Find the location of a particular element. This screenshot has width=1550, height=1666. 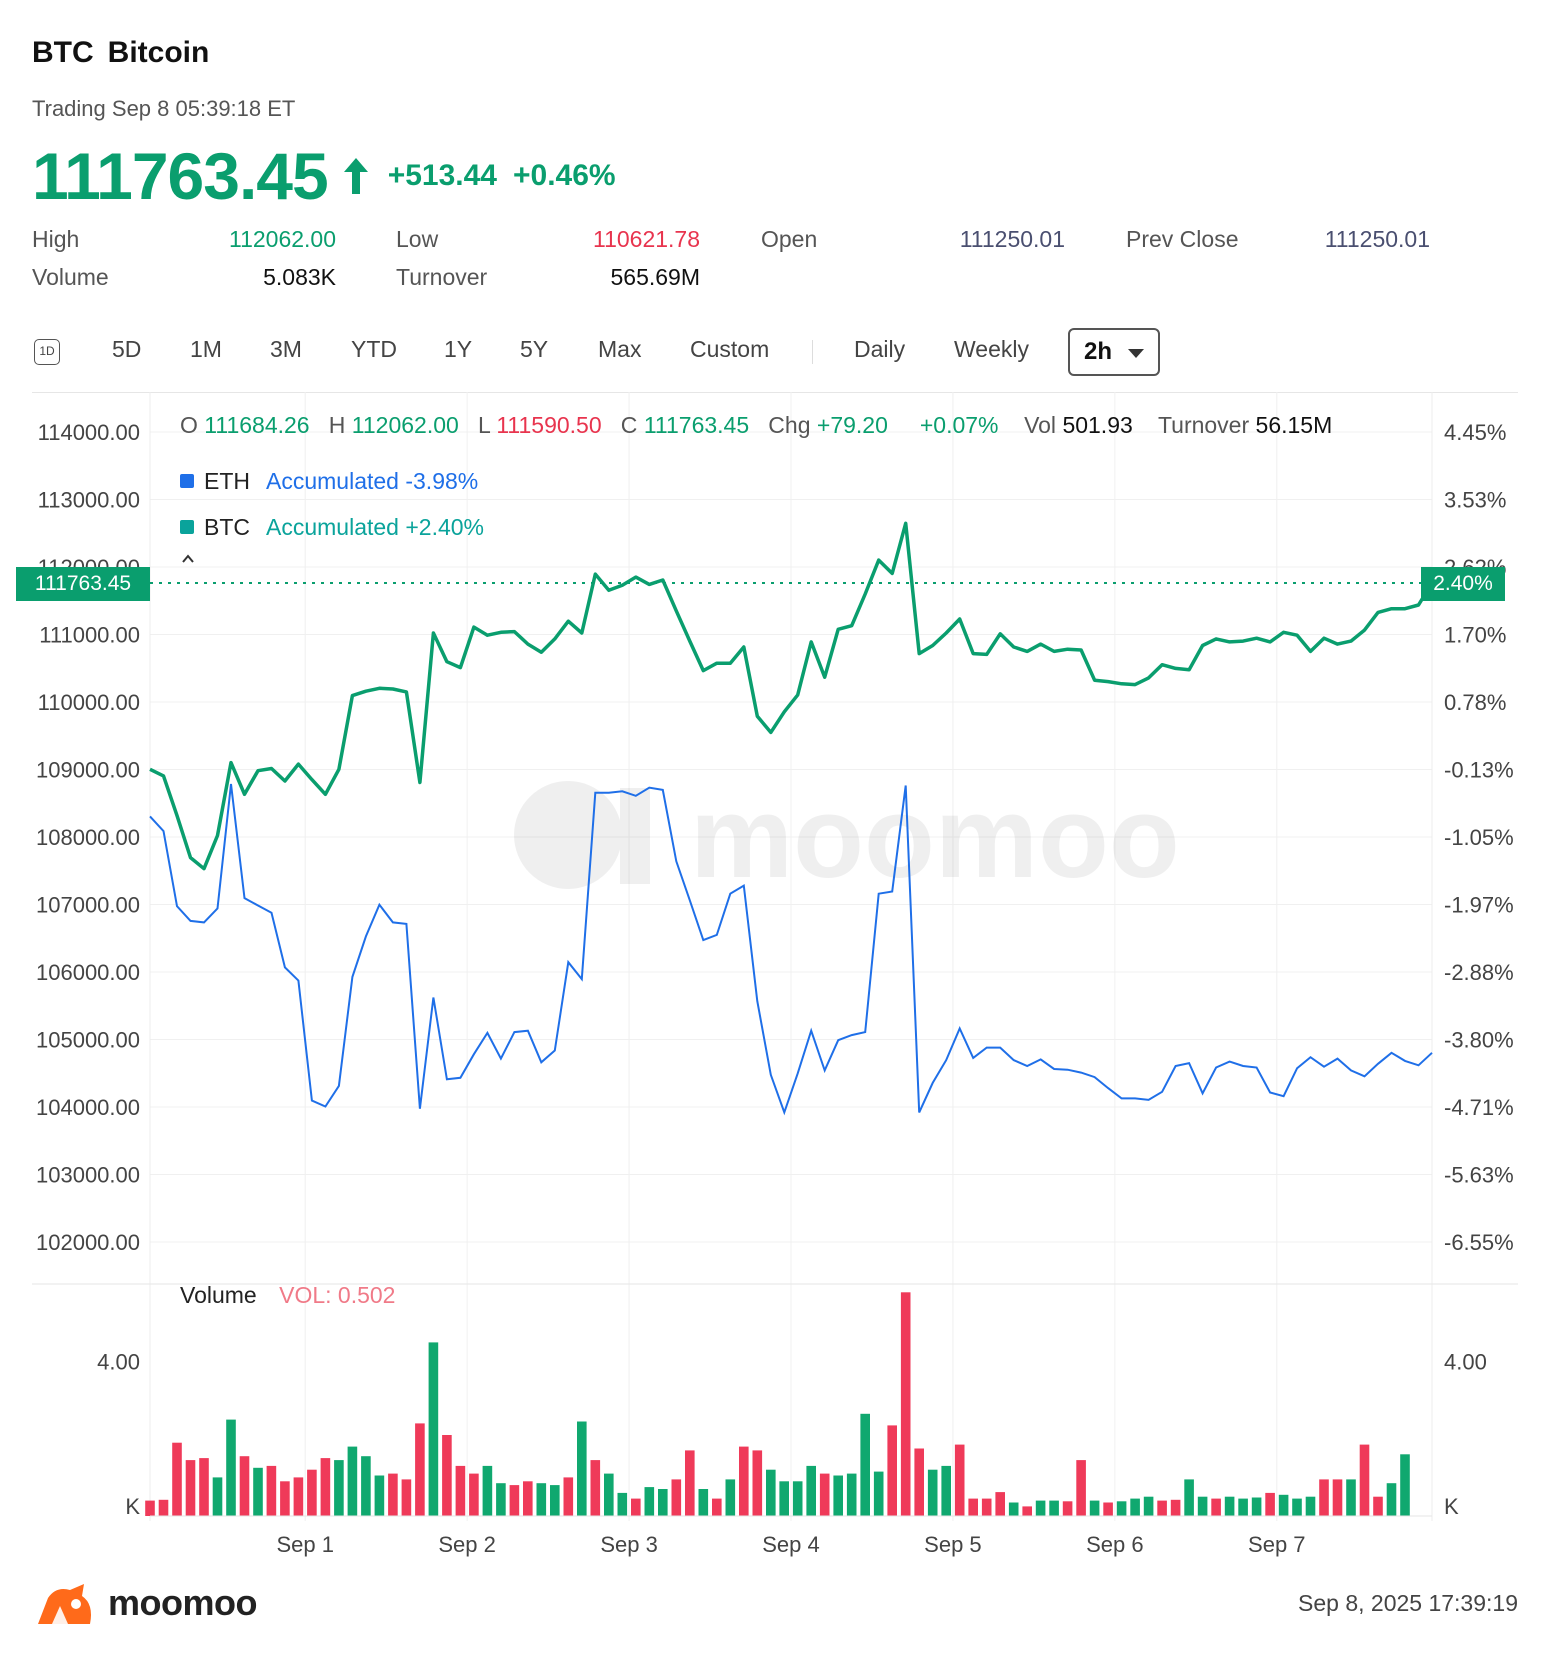

tab-1m: 1M is located at coordinates (206, 349).